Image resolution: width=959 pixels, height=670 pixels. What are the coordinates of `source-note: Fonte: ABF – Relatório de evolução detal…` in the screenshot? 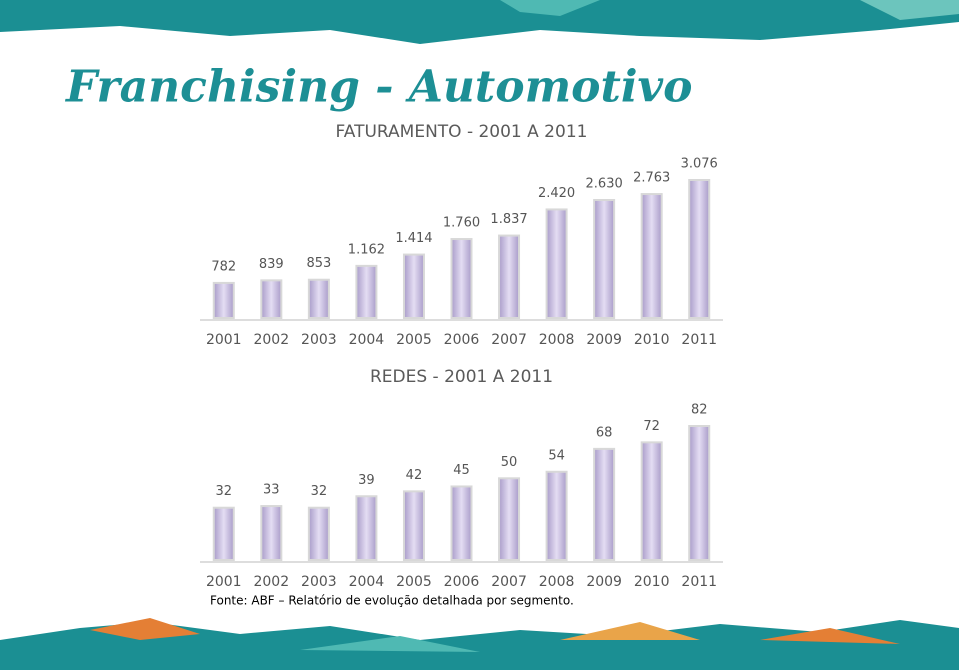 It's located at (392, 601).